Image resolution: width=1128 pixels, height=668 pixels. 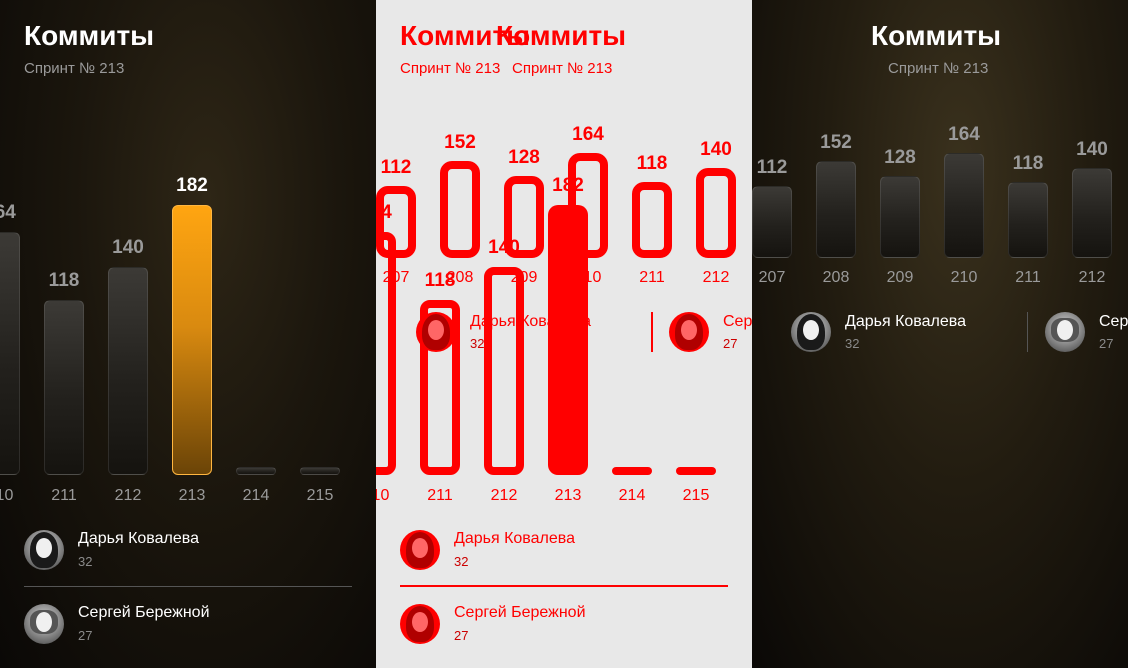 What do you see at coordinates (900, 277) in the screenshot?
I see `category-label: 209` at bounding box center [900, 277].